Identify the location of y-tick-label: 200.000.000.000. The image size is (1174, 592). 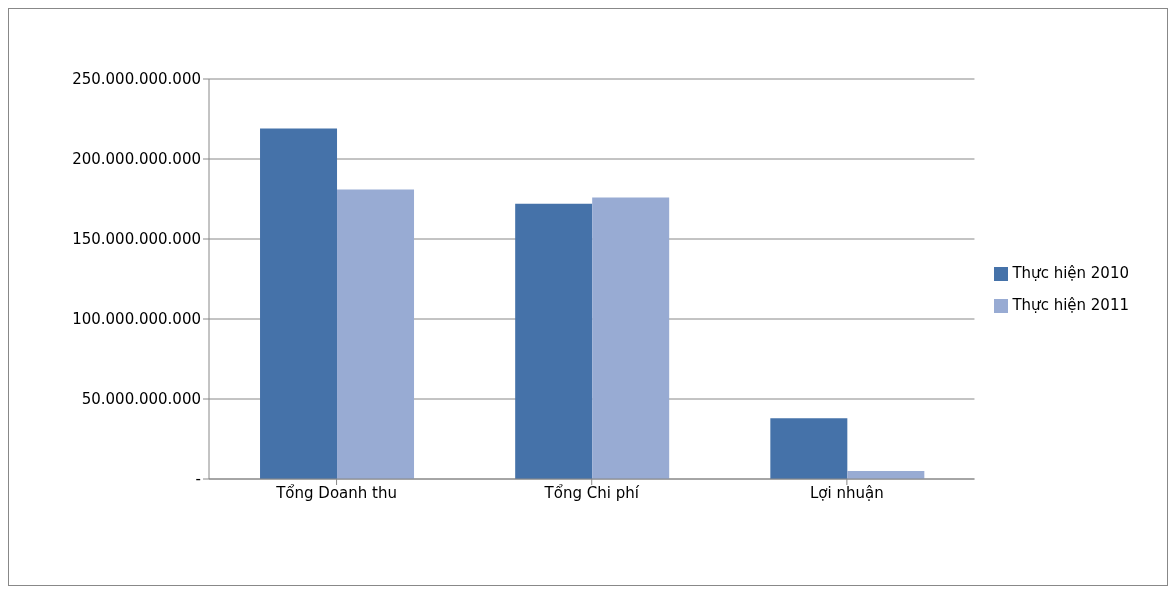
(136, 159).